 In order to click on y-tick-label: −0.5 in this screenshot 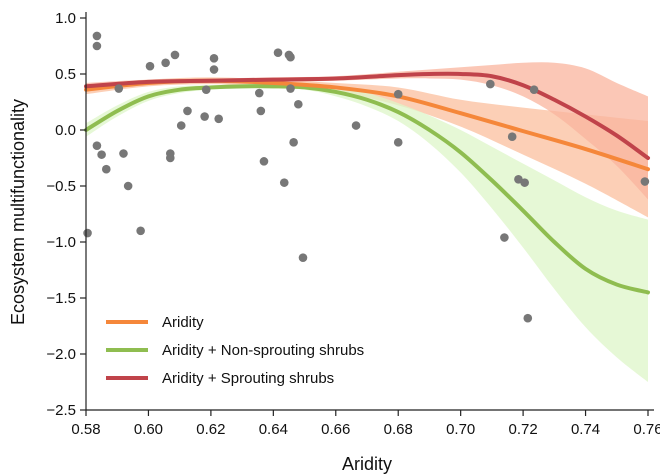, I will do `click(61, 186)`.